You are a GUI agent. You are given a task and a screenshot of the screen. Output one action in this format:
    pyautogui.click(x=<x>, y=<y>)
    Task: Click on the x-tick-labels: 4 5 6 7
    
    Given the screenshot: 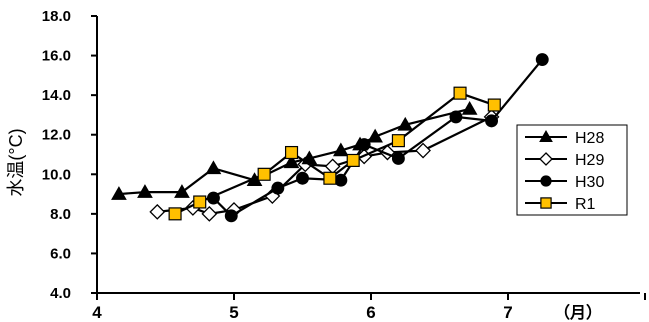 What is the action you would take?
    pyautogui.click(x=302, y=312)
    